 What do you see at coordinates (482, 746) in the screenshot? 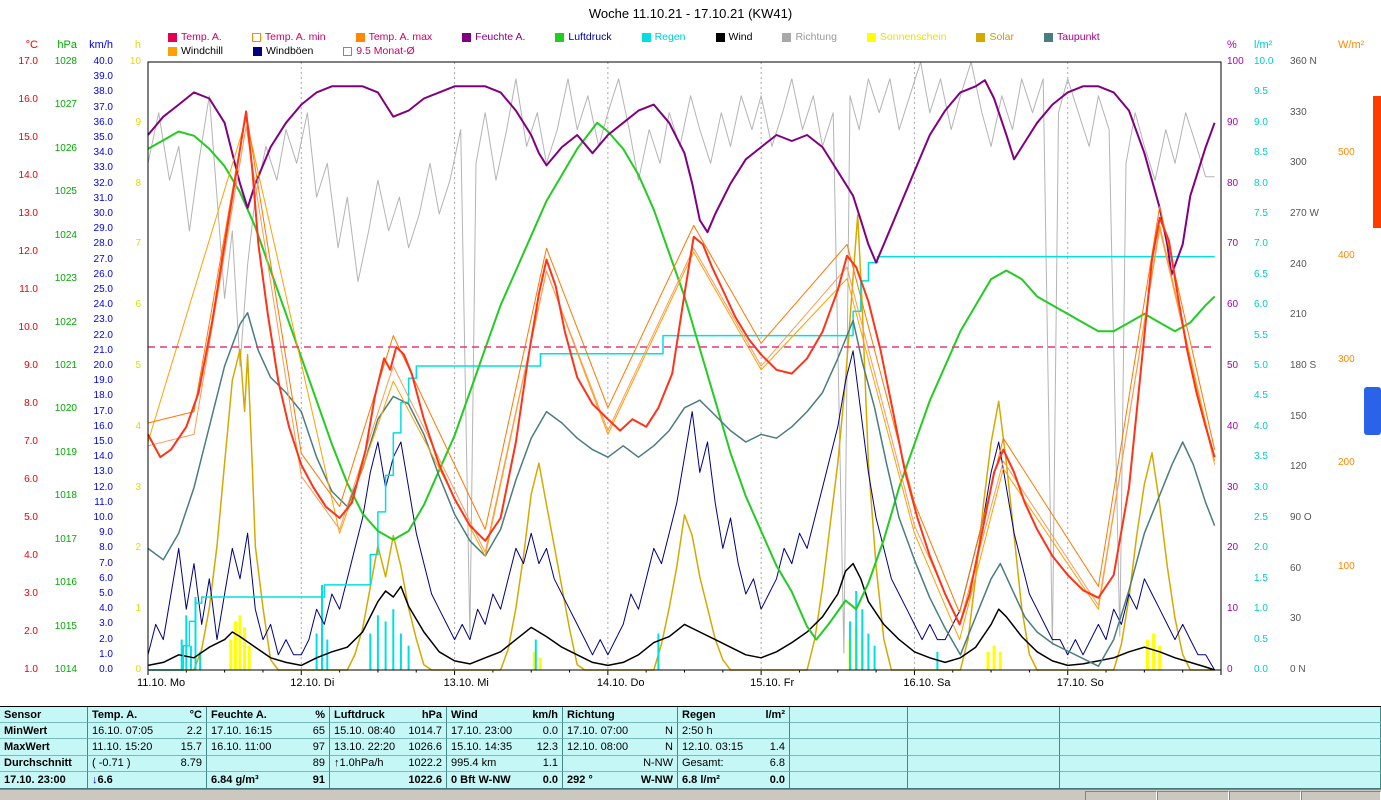
I see `stats-cell-text: 15.10. 14:35` at bounding box center [482, 746].